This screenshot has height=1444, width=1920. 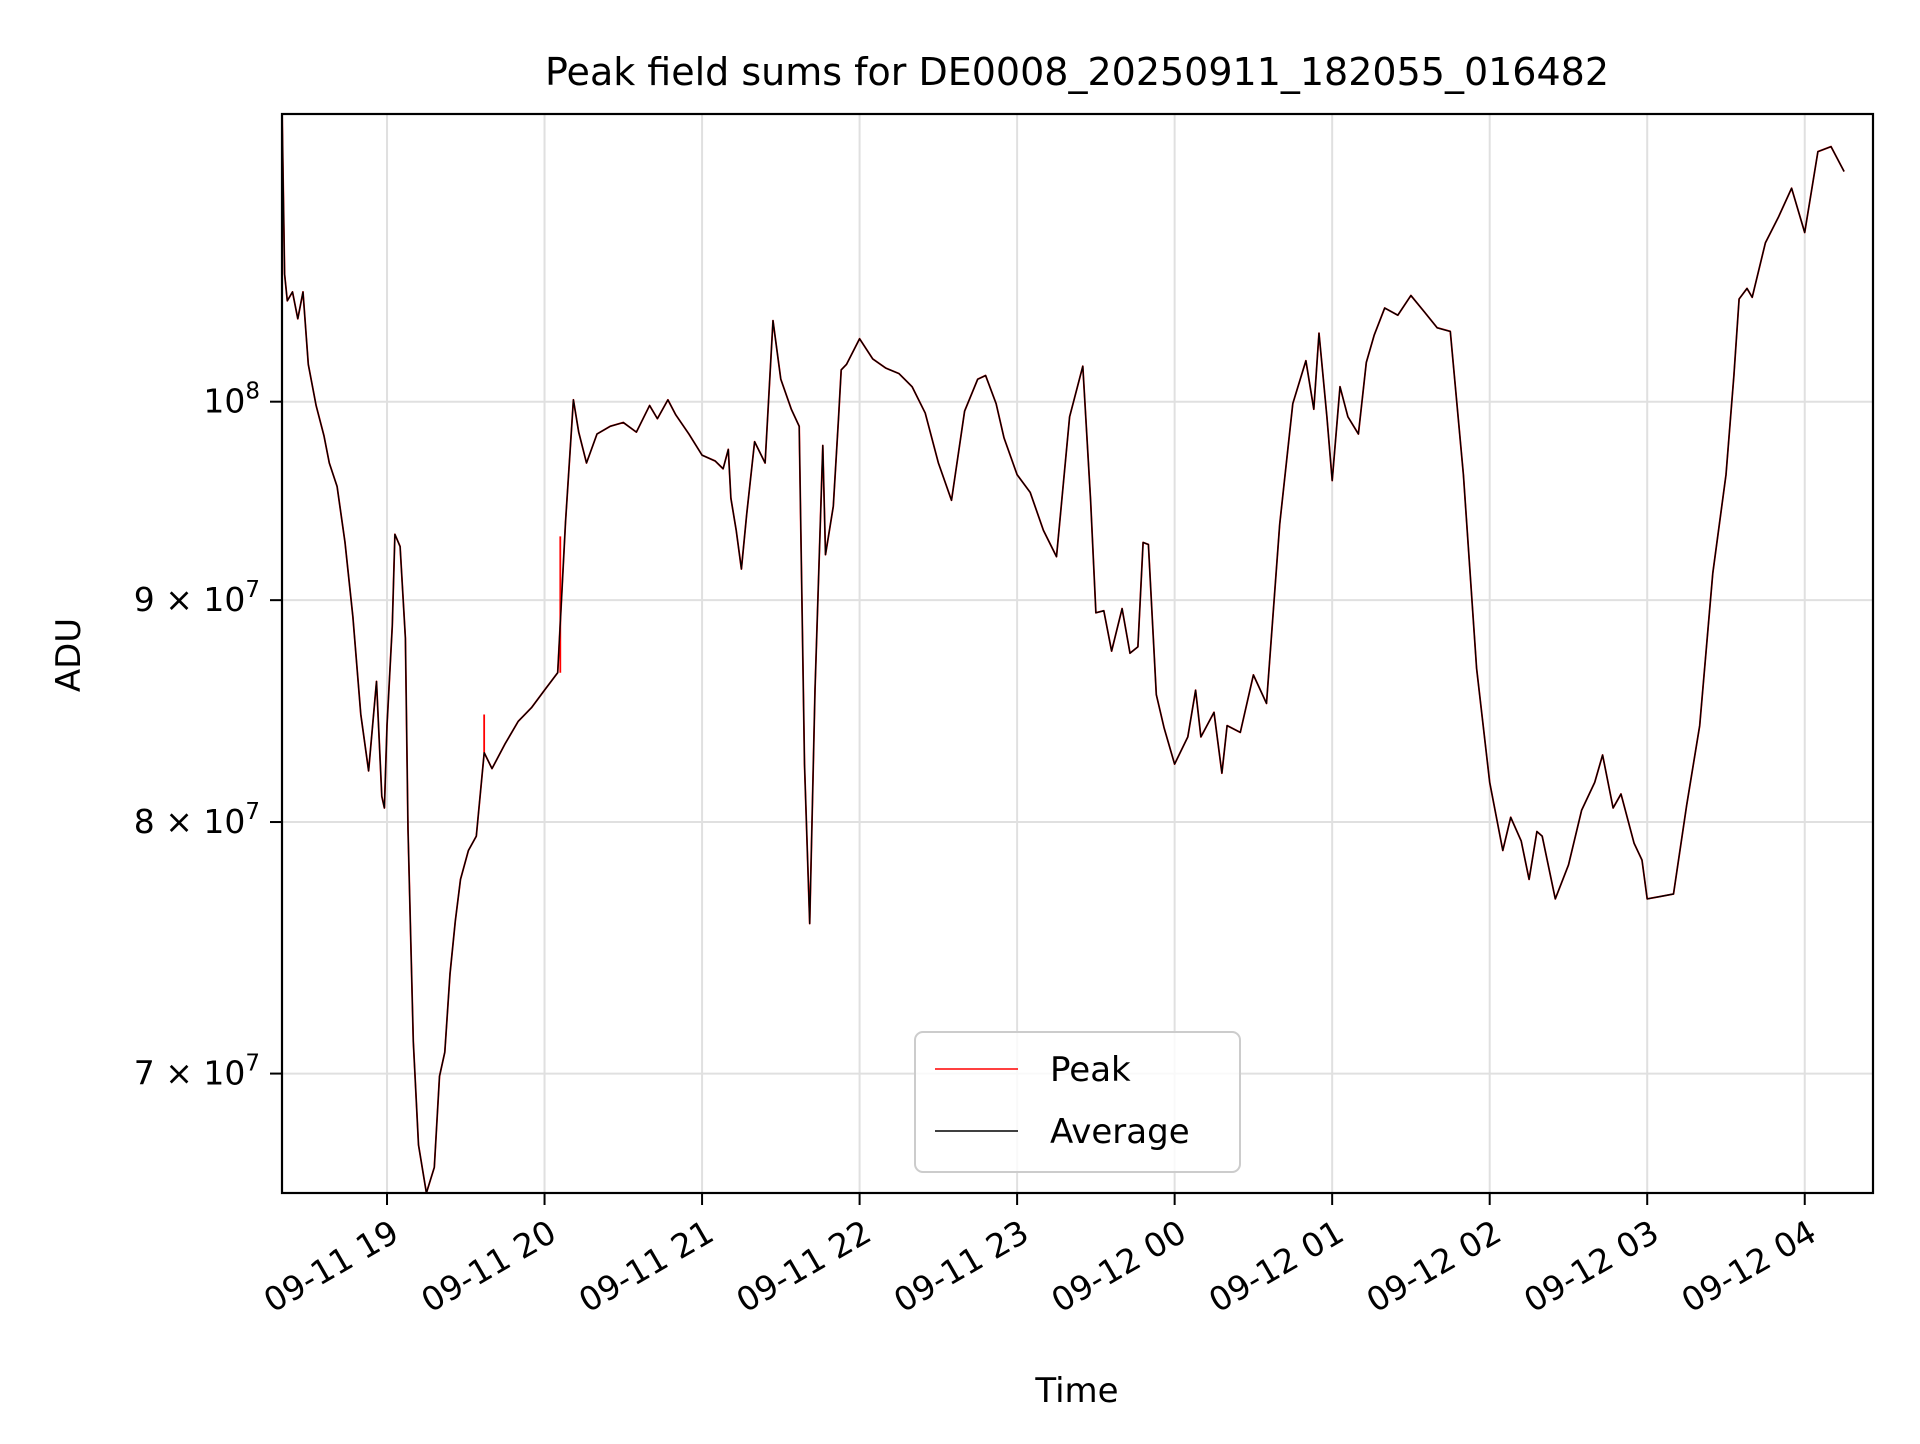 I want to click on y-tick-label: 9 × 107, so click(x=197, y=598).